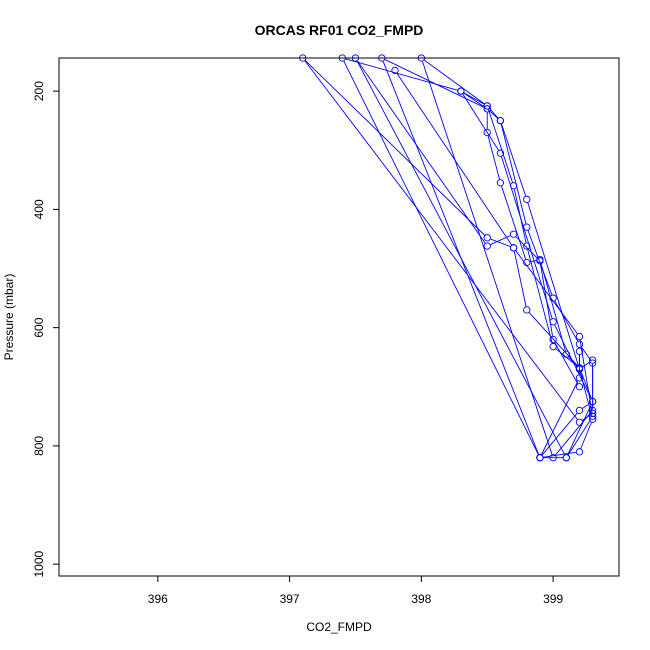 The image size is (650, 650). Describe the element at coordinates (9, 317) in the screenshot. I see `y-axis-label: Pressure (mbar)` at that location.